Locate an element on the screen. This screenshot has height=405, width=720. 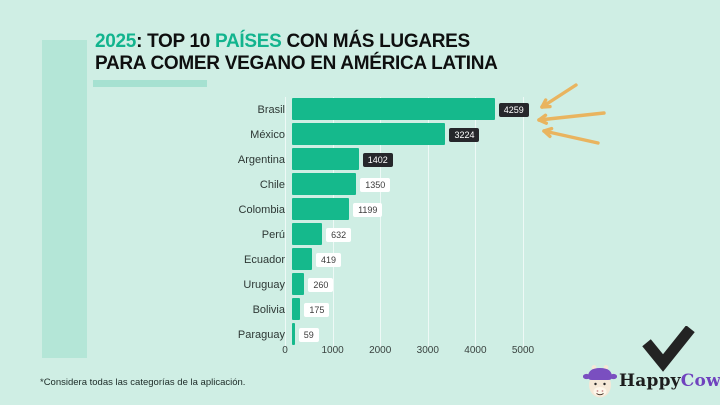
chart-row: Uruguay 260 is located at coordinates (361, 284).